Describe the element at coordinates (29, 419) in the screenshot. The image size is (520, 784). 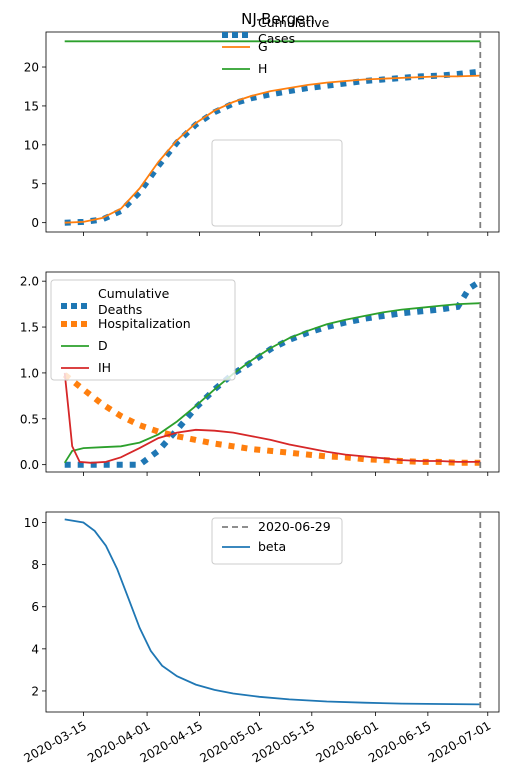
I see `y-tick-label: 0.5` at that location.